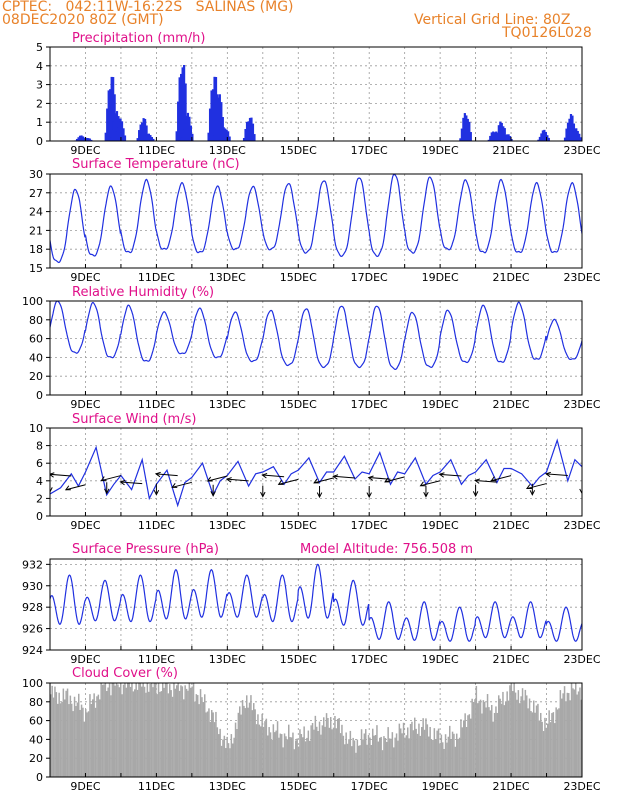  What do you see at coordinates (316, 730) in the screenshot?
I see `panel-frame` at bounding box center [316, 730].